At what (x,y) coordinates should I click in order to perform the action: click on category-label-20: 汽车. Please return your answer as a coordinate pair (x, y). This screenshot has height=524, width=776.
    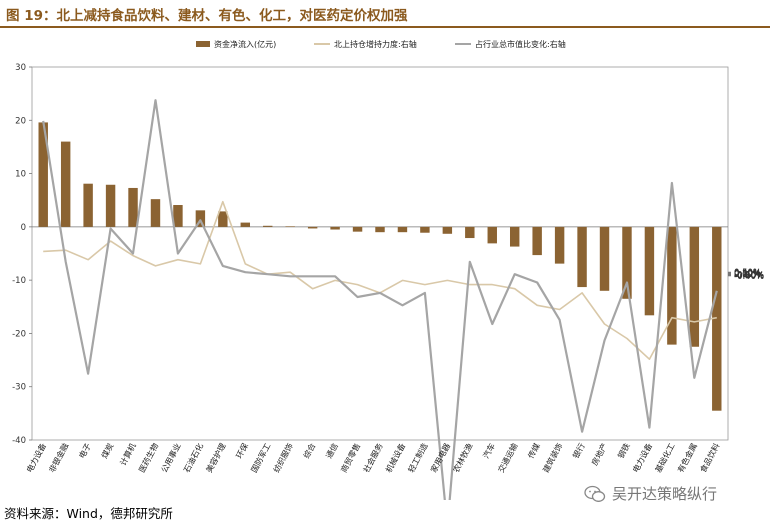
    Looking at the image, I should click on (489, 450).